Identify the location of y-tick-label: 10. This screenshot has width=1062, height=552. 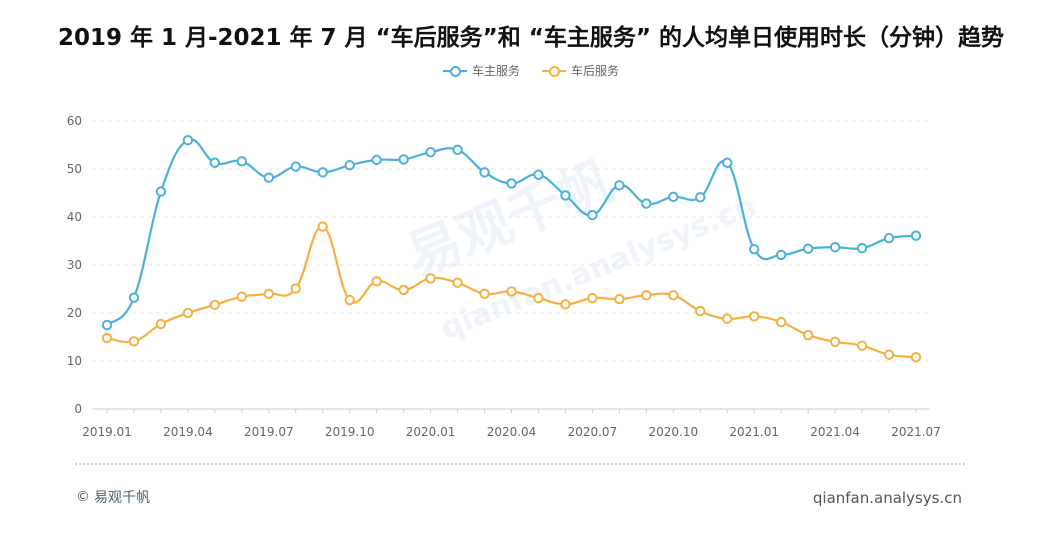
(74, 361).